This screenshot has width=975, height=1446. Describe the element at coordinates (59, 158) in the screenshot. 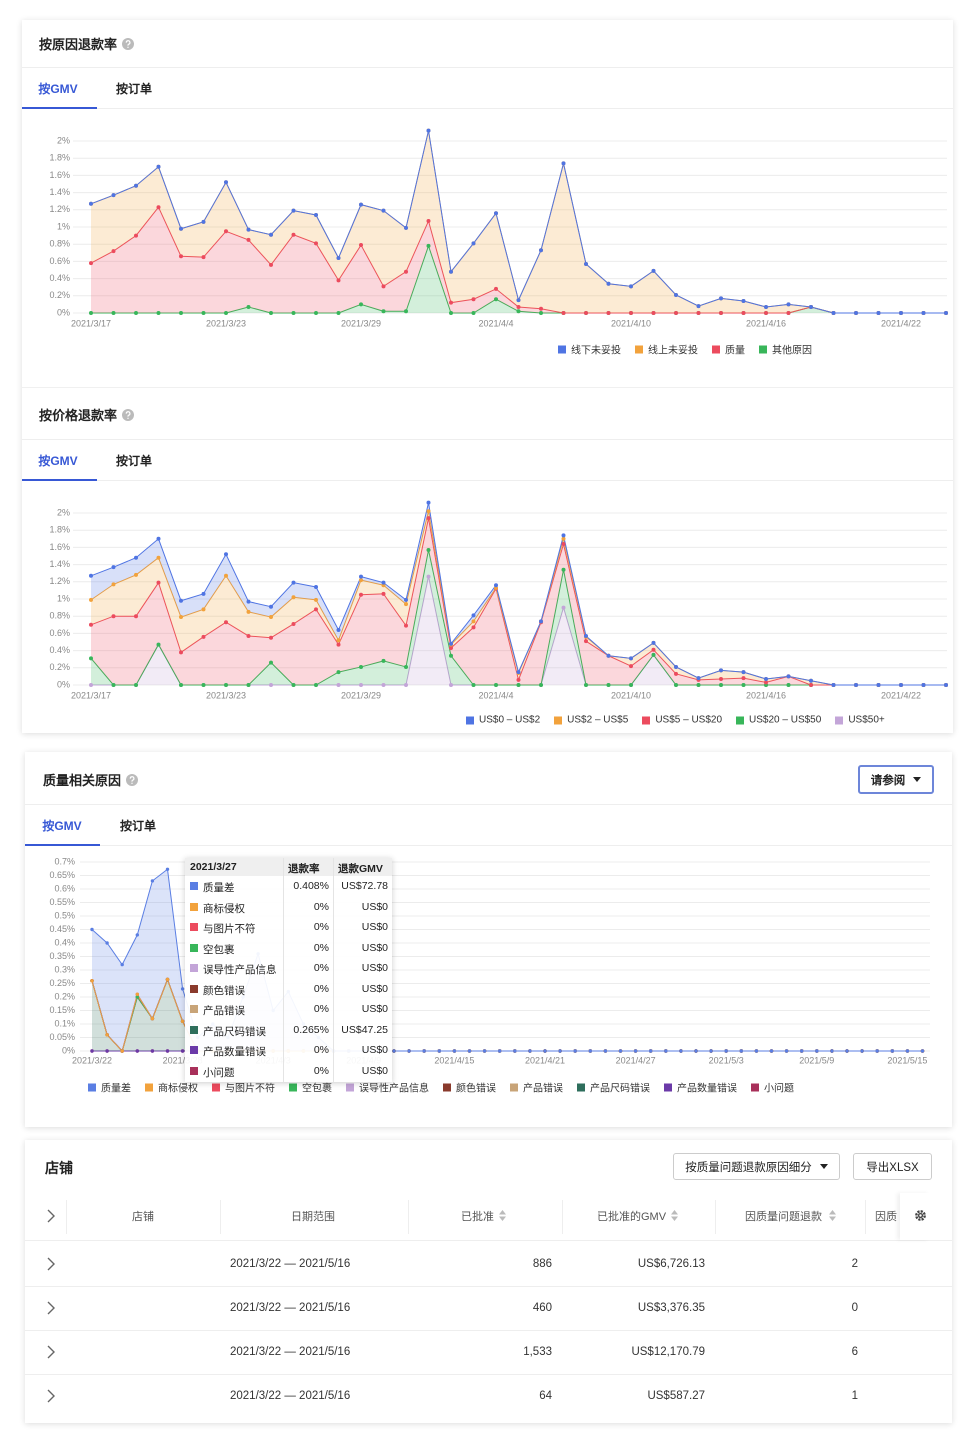

I see `y-tick-label: 1.8%` at that location.